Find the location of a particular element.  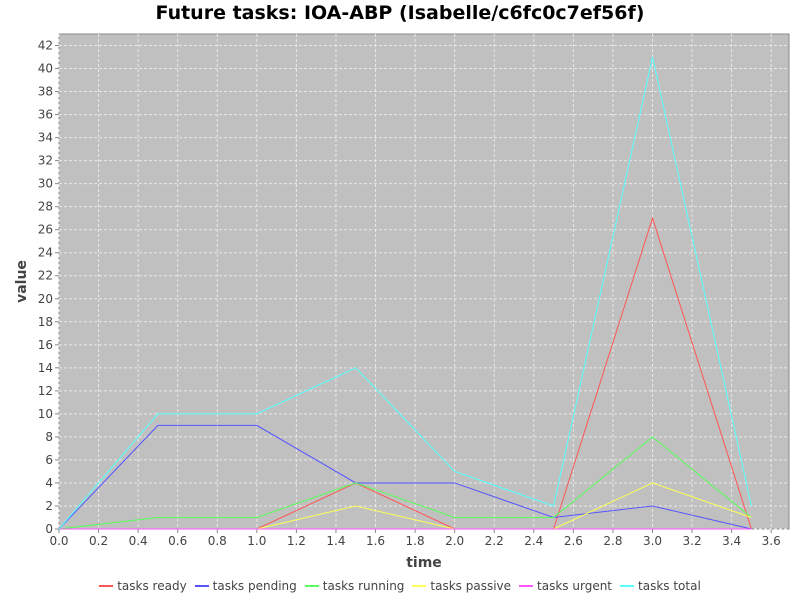

legend-item: tasks ready is located at coordinates (143, 586).